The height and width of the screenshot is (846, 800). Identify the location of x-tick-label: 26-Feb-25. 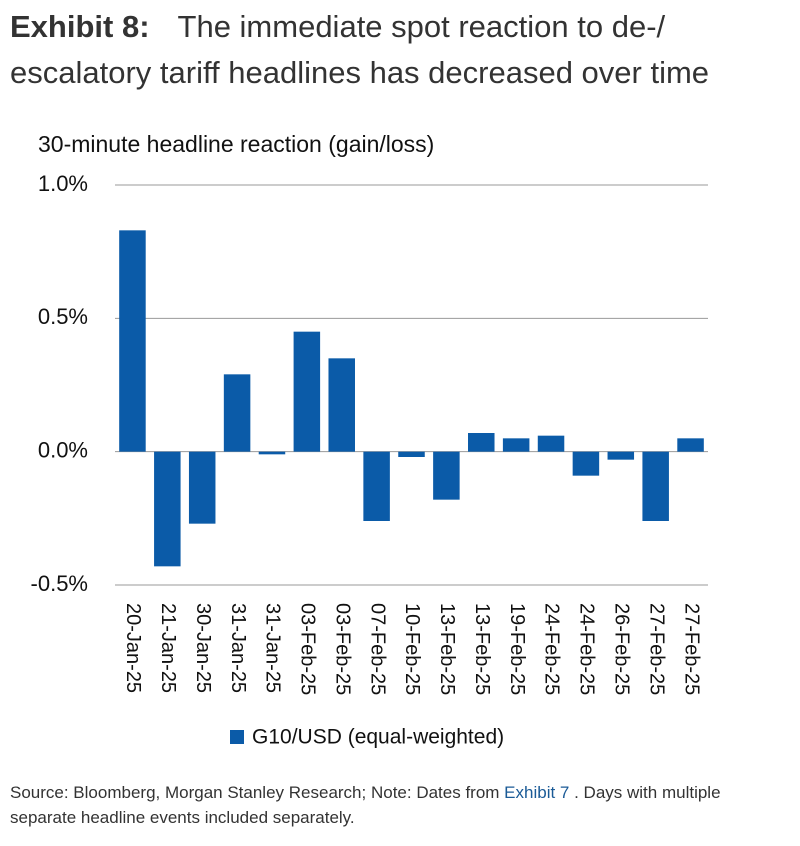
(622, 649).